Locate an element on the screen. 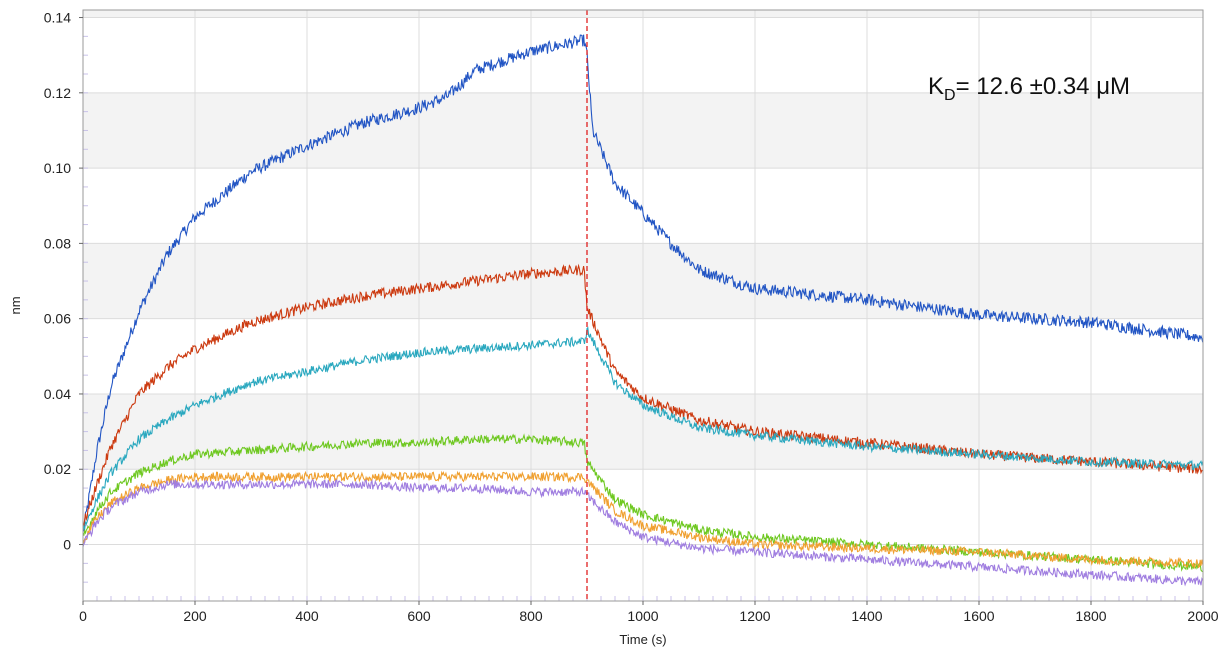 This screenshot has height=649, width=1225. x-tick-label: 1000 is located at coordinates (642, 616).